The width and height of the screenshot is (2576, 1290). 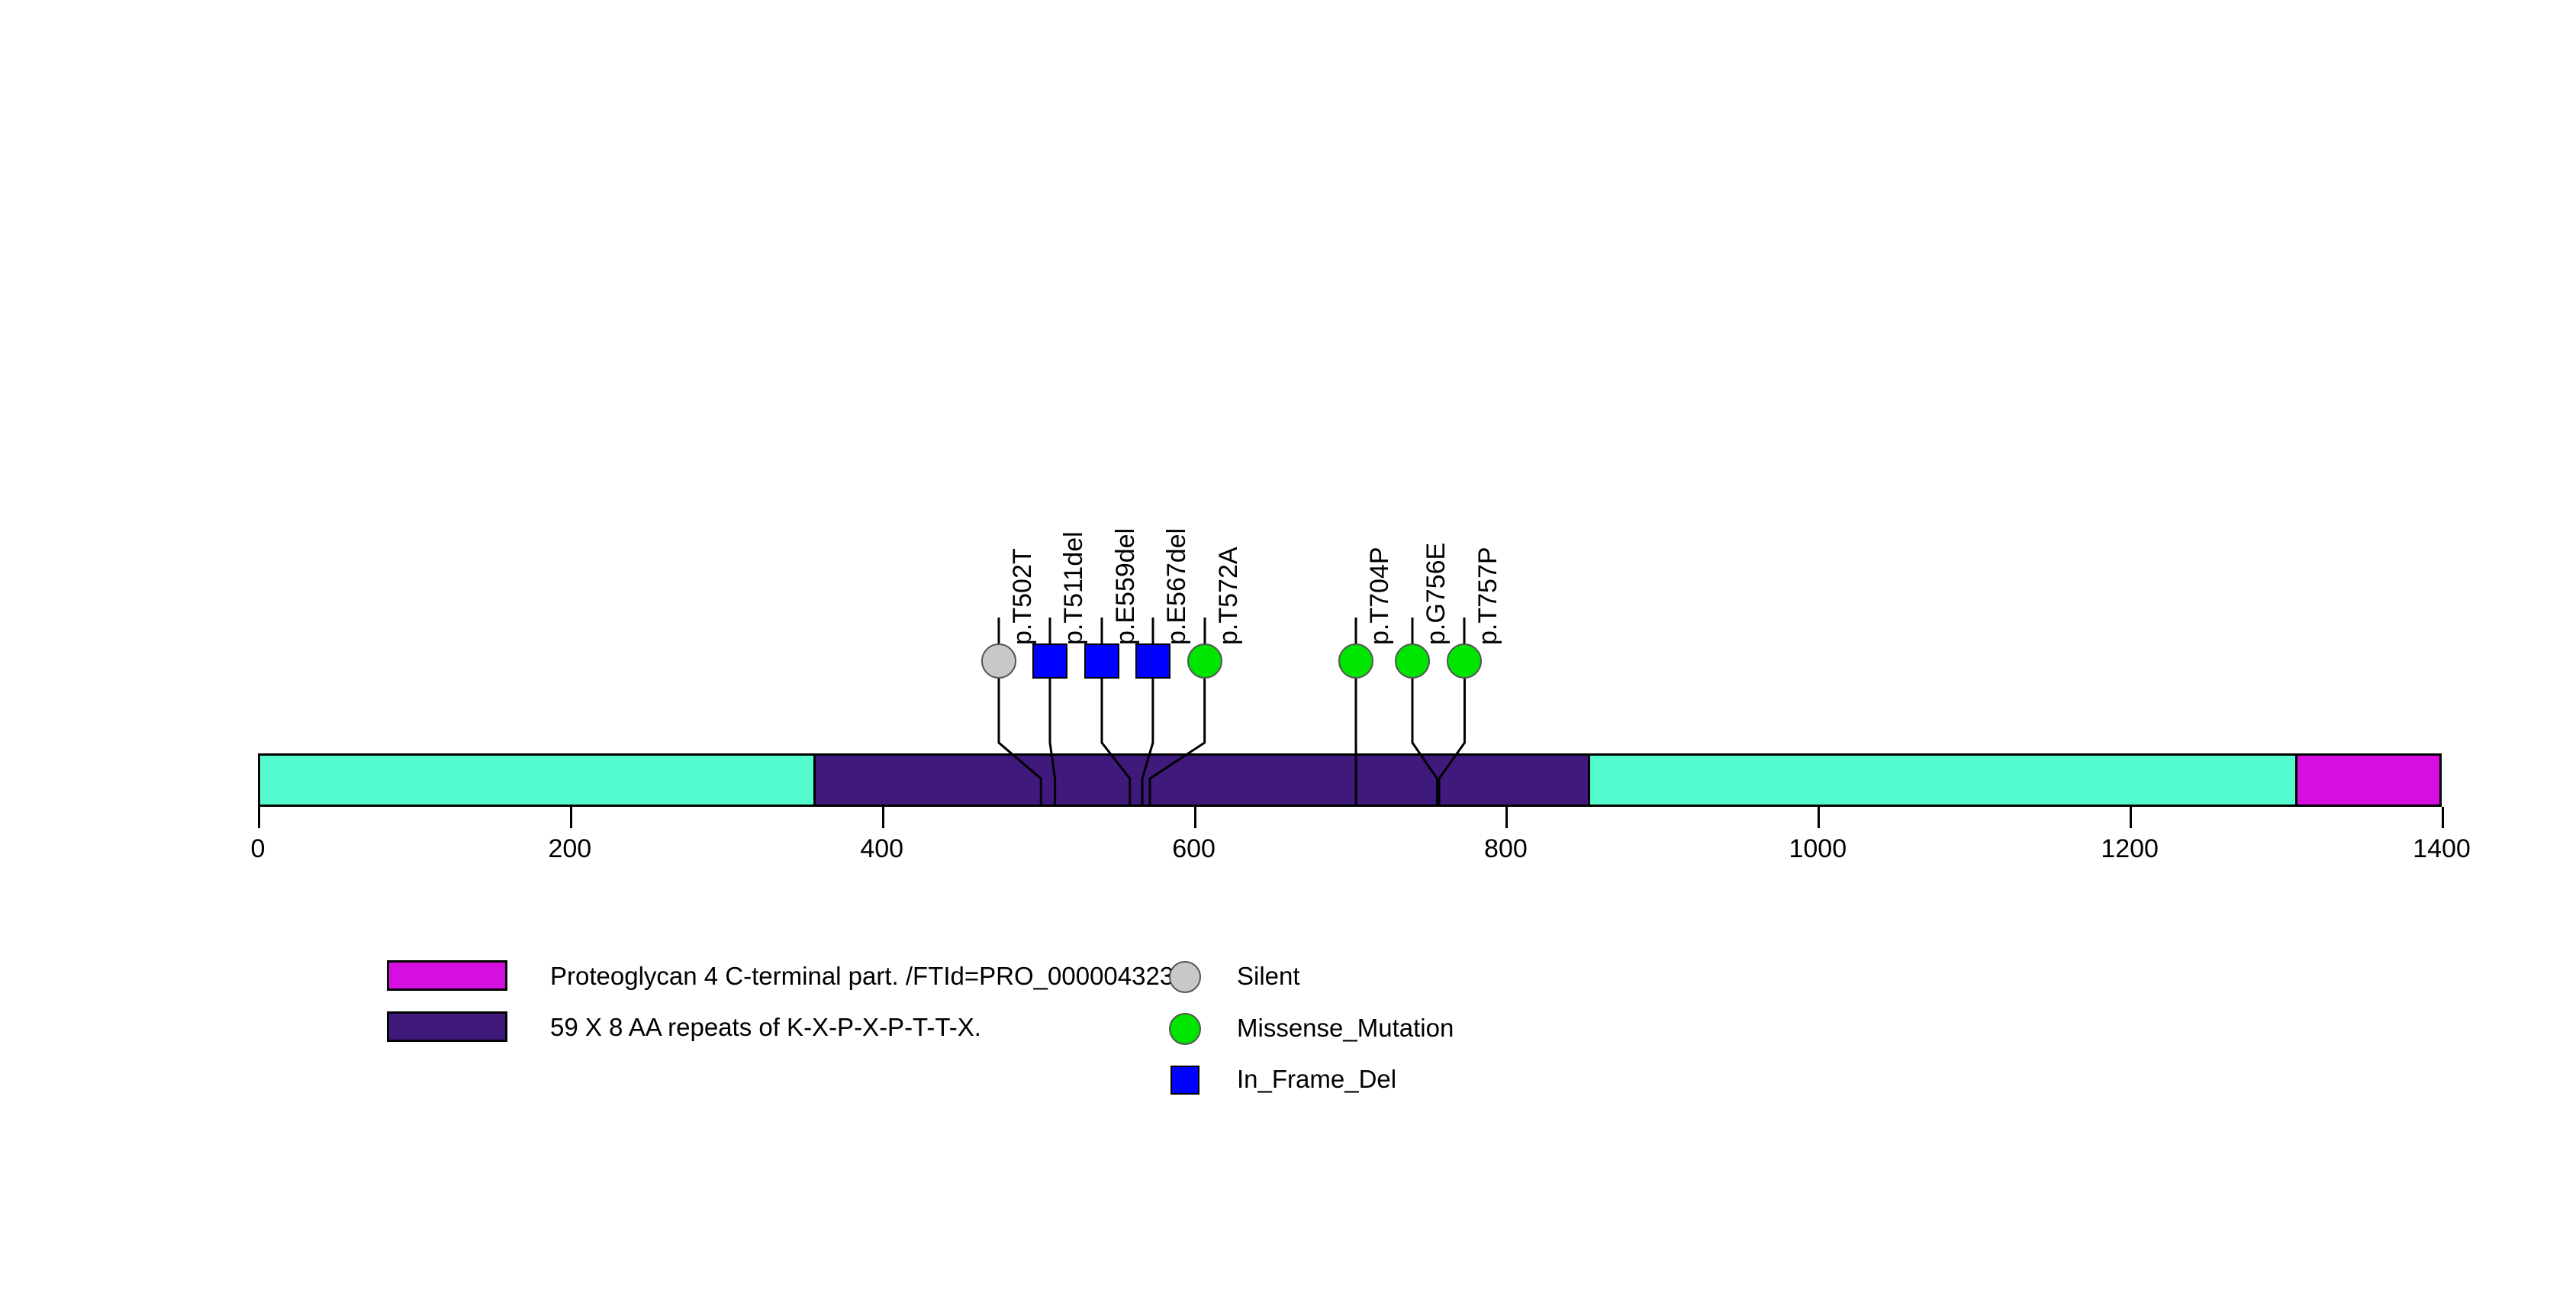 What do you see at coordinates (1487, 596) in the screenshot?
I see `mutation-label: p.T757P` at bounding box center [1487, 596].